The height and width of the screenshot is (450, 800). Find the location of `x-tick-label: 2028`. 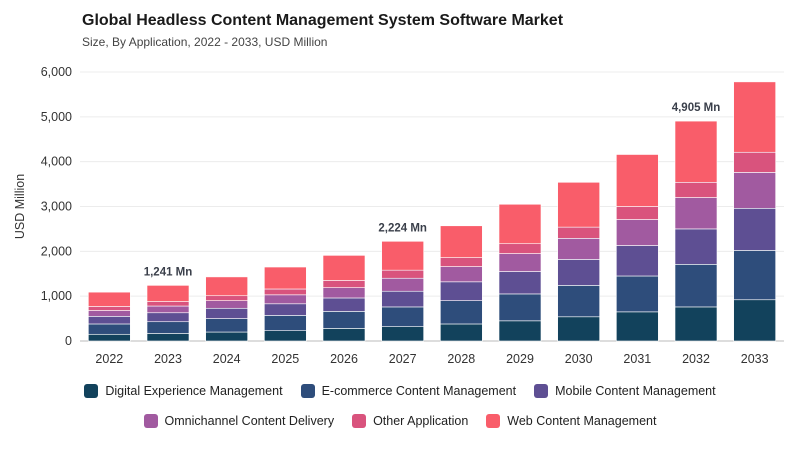

x-tick-label: 2028 is located at coordinates (461, 359).